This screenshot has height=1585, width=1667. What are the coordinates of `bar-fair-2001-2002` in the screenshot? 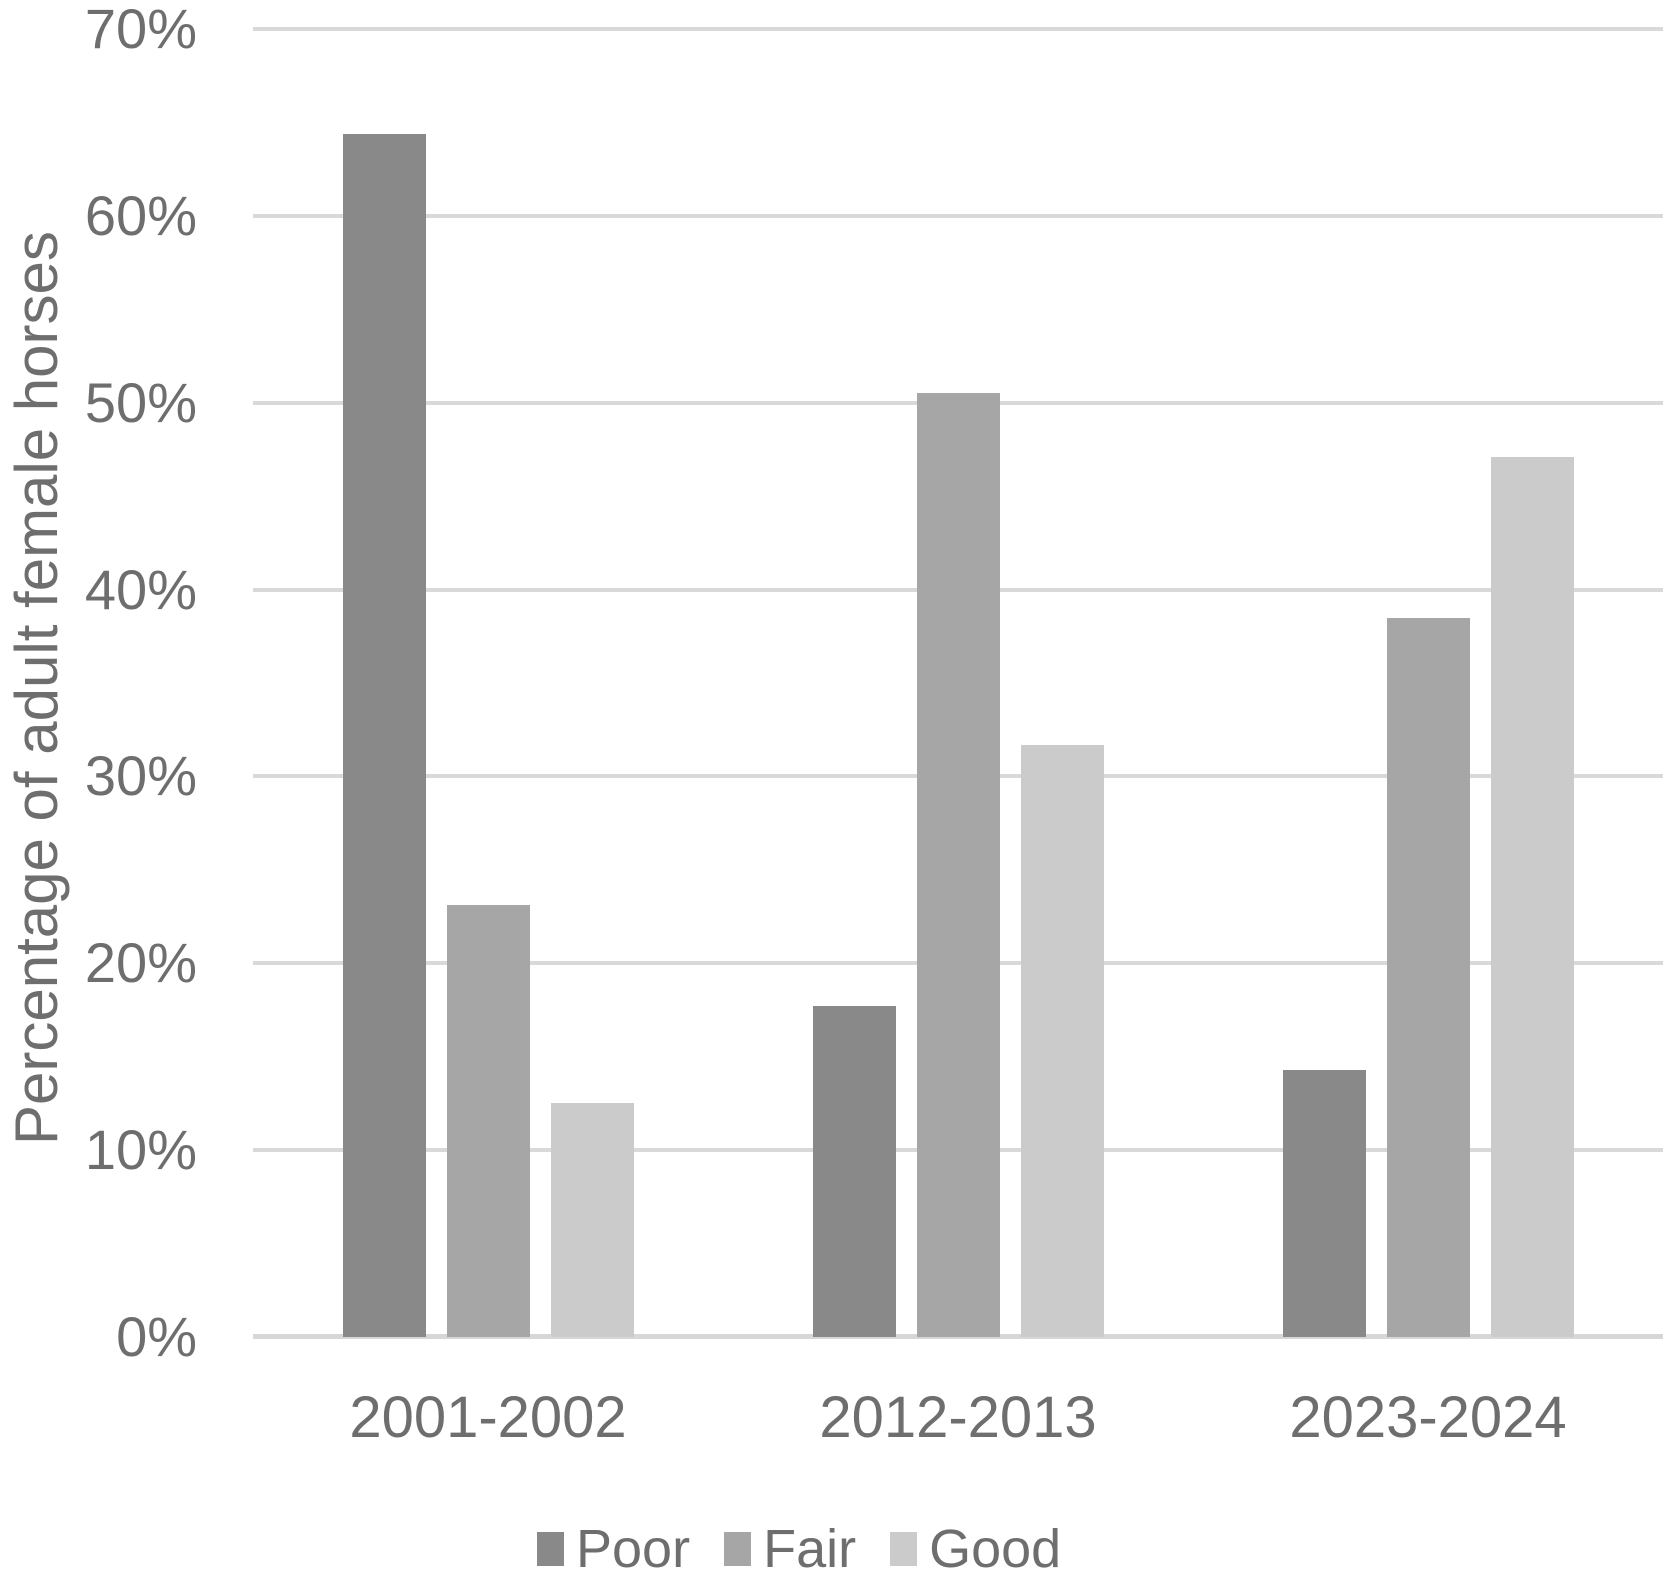 It's located at (488, 1121).